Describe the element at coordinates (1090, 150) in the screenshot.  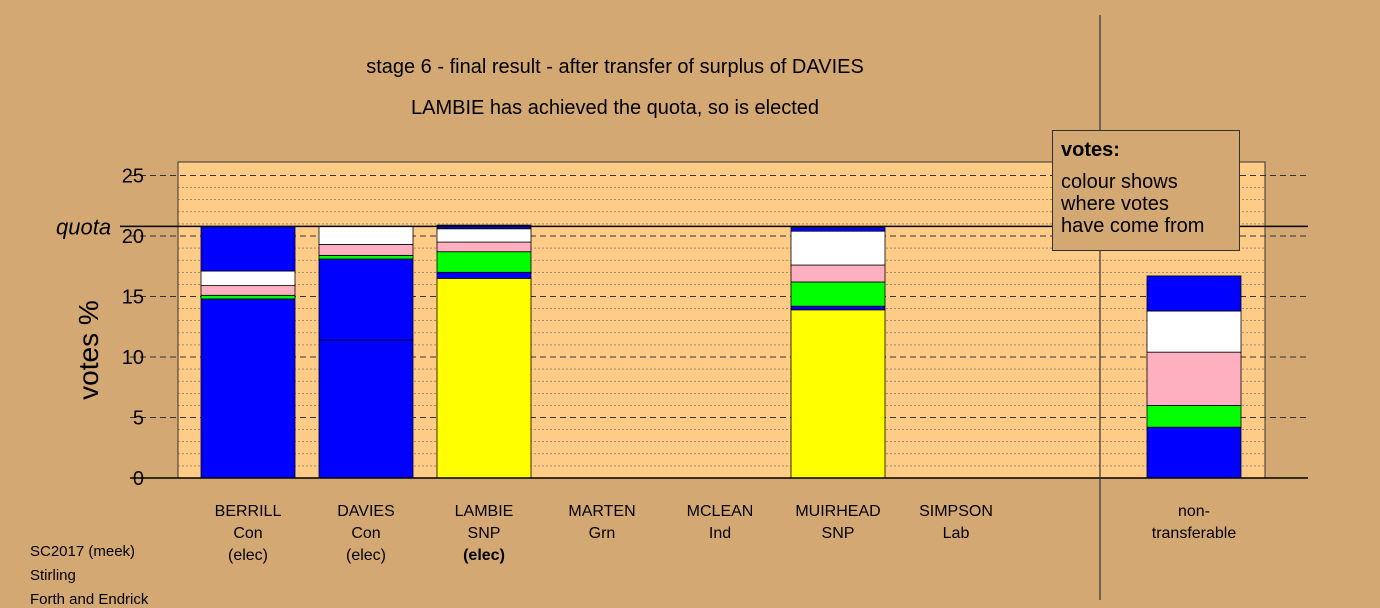
I see `legend-title: votes:` at that location.